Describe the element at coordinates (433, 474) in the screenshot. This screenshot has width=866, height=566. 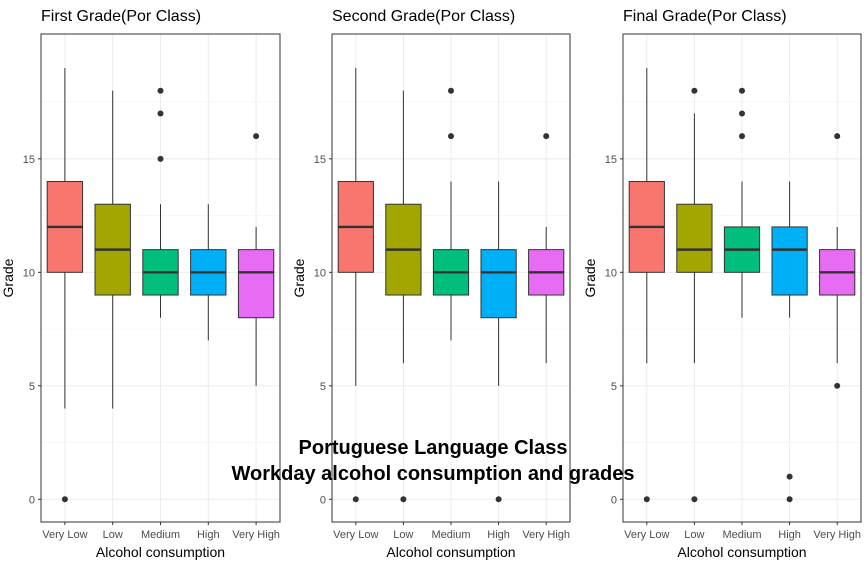
I see `figure-title-line2: Workday alcohol consumption and grades` at that location.